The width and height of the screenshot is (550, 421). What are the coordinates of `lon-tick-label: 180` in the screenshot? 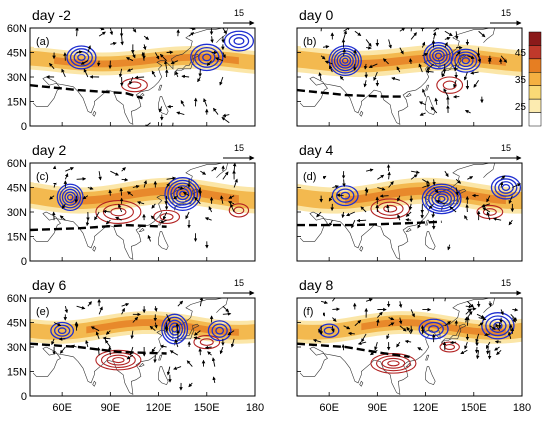 It's located at (255, 408).